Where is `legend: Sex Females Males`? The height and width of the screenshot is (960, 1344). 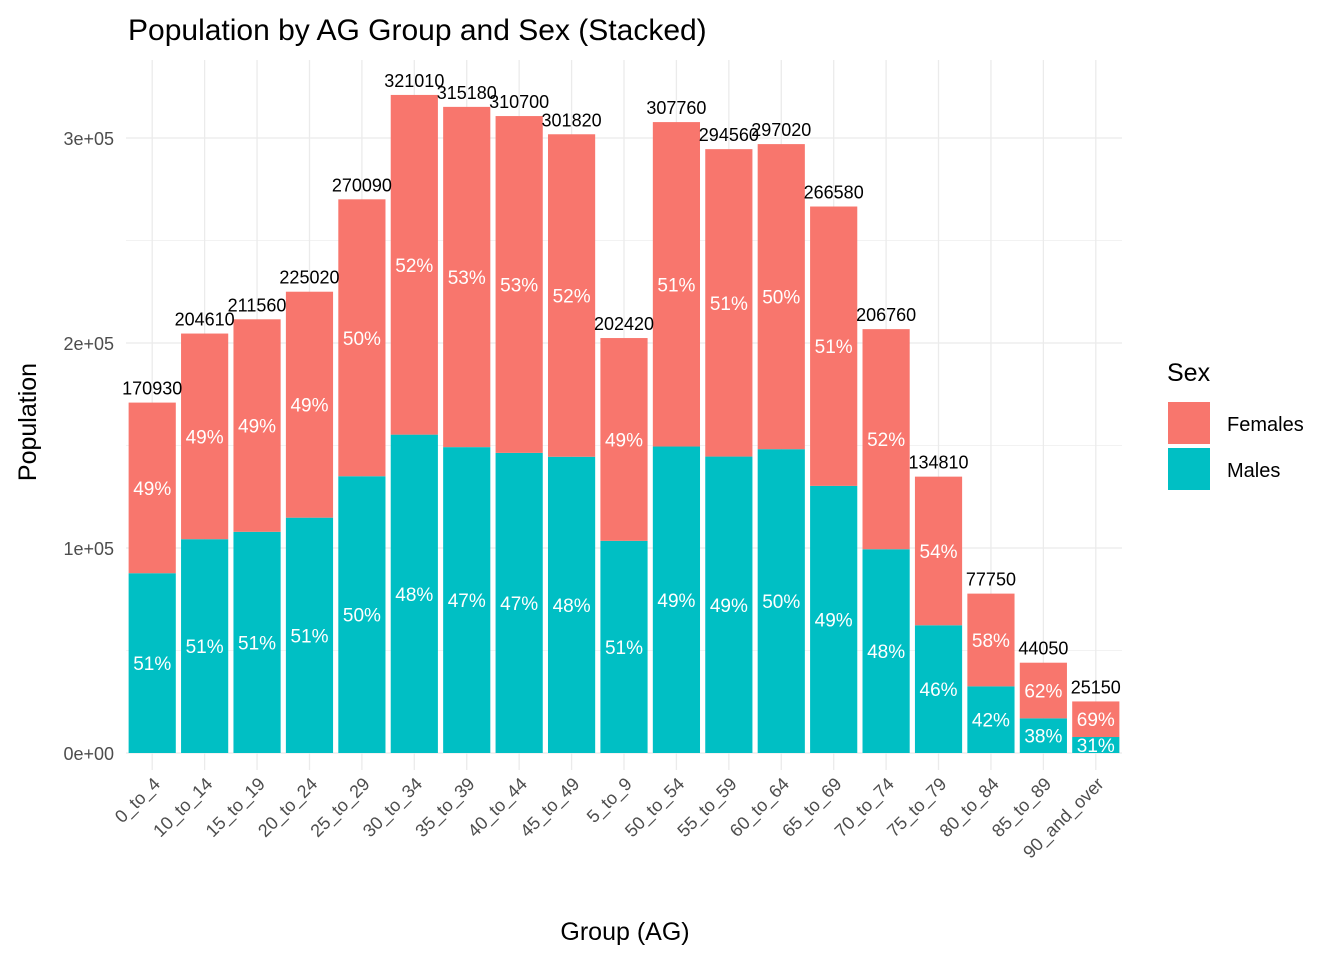
legend: Sex Females Males is located at coordinates (1235, 424).